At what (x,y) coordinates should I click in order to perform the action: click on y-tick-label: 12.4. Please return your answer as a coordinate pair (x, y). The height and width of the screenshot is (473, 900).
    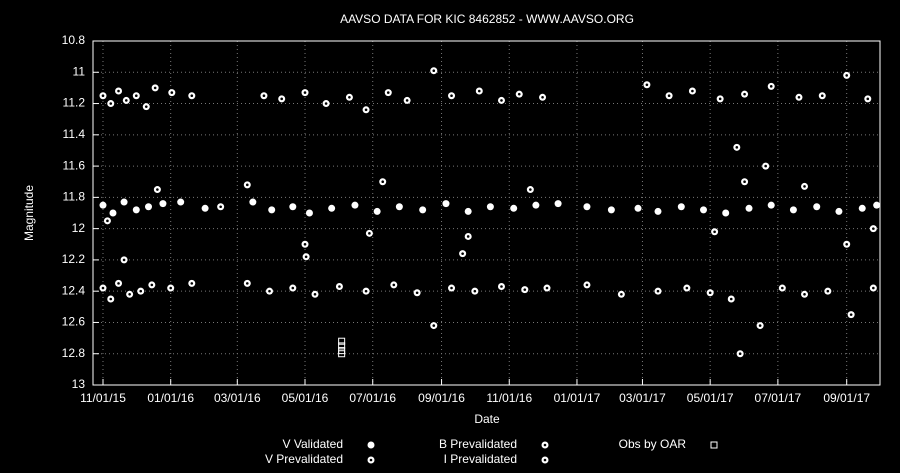
    Looking at the image, I should click on (74, 290).